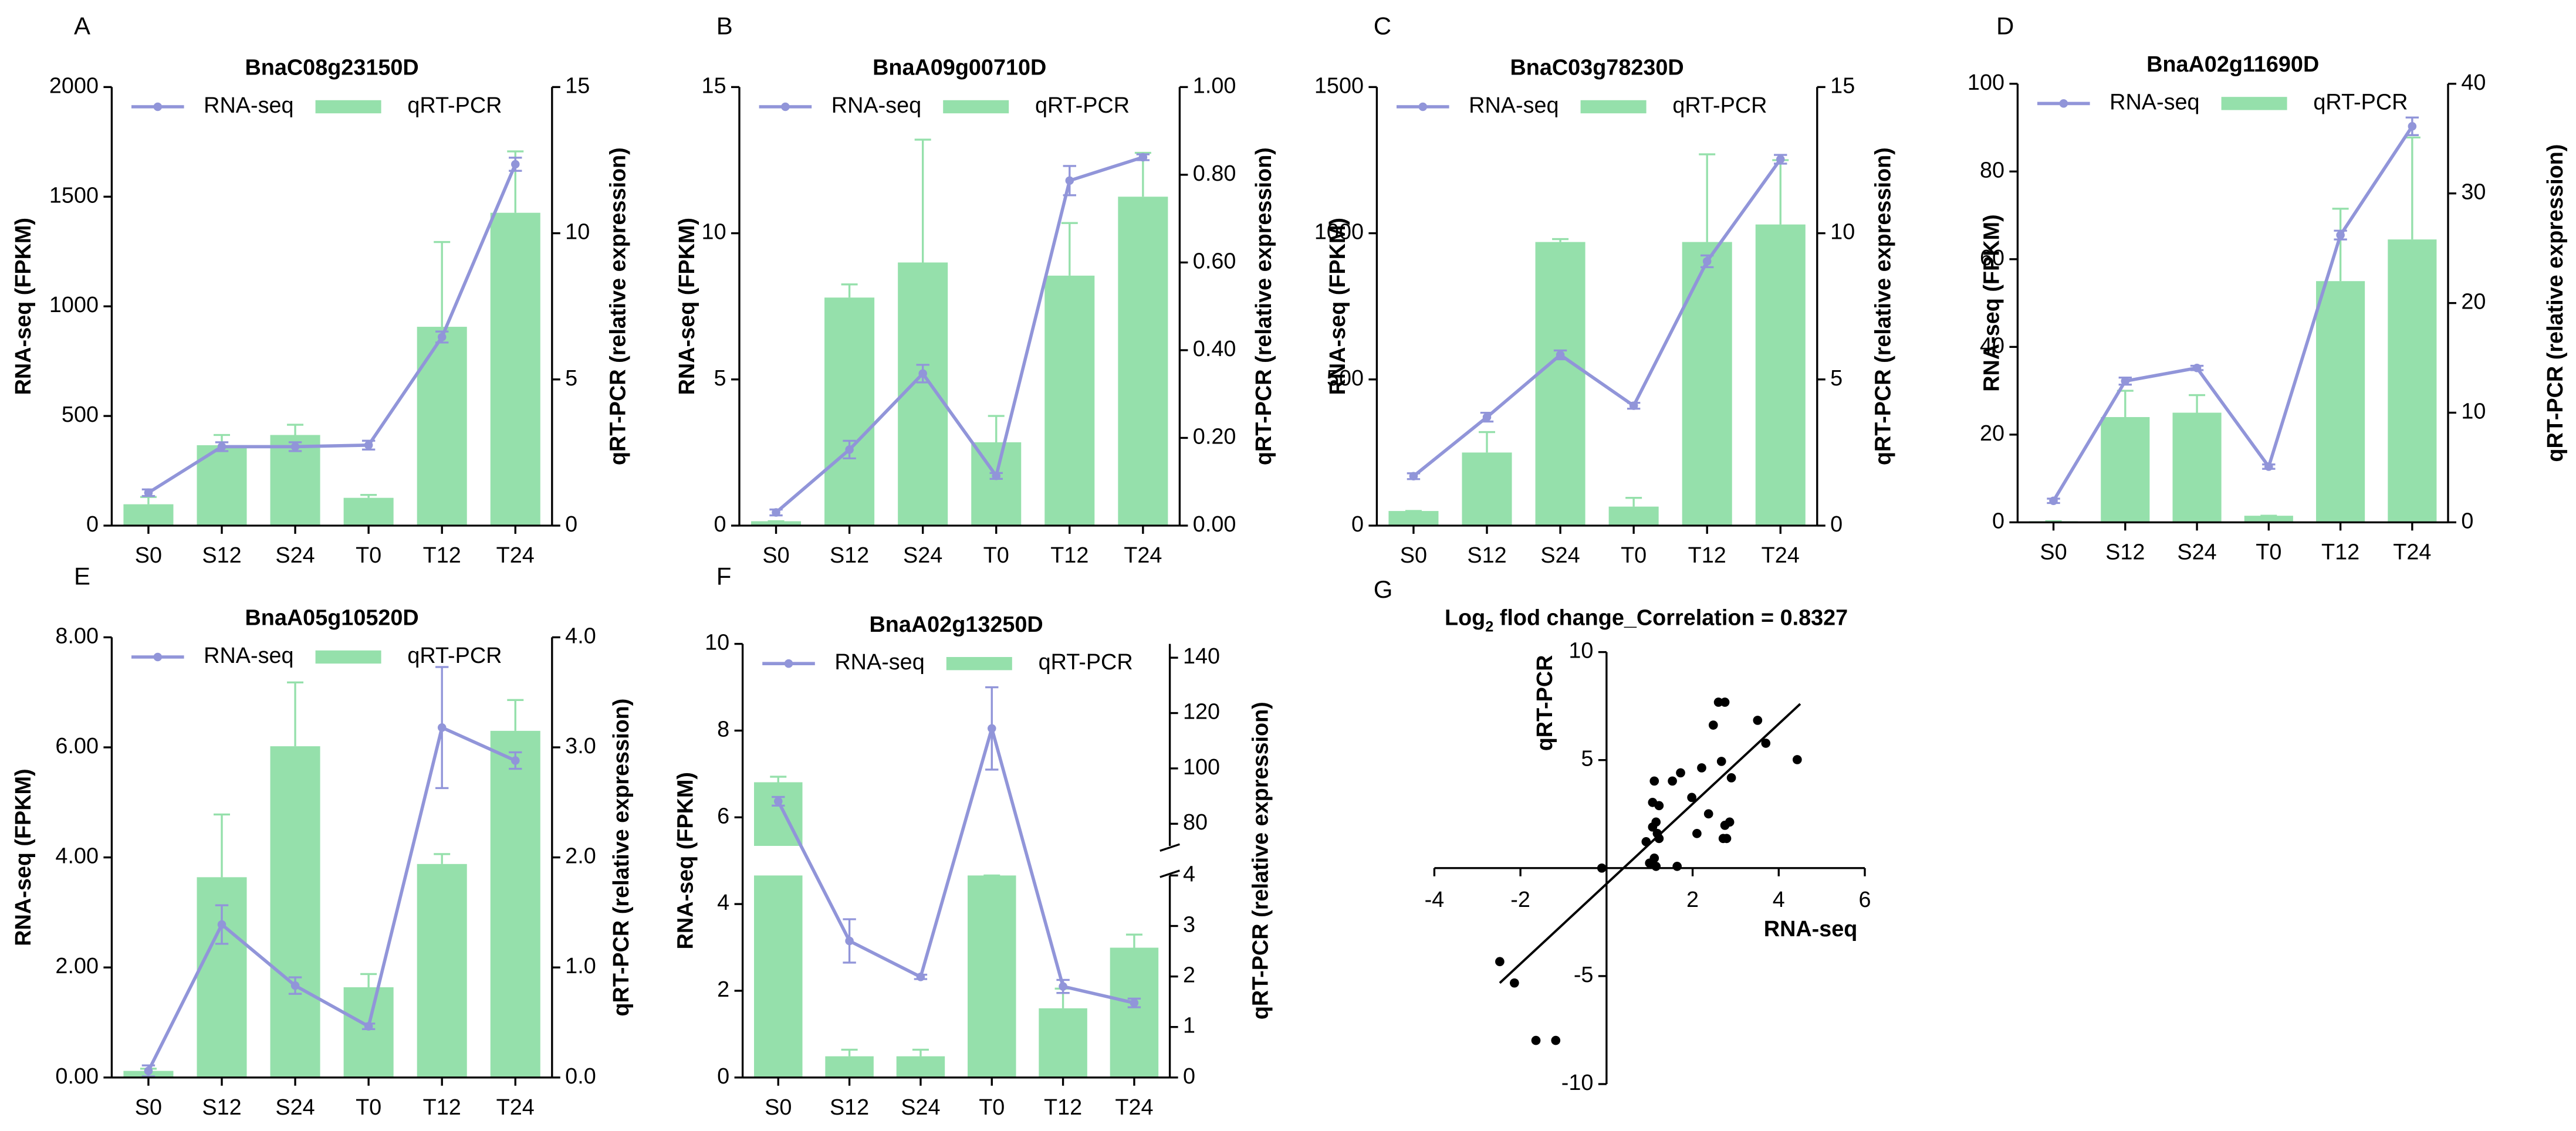  I want to click on y-tick-label: 80, so click(1992, 170).